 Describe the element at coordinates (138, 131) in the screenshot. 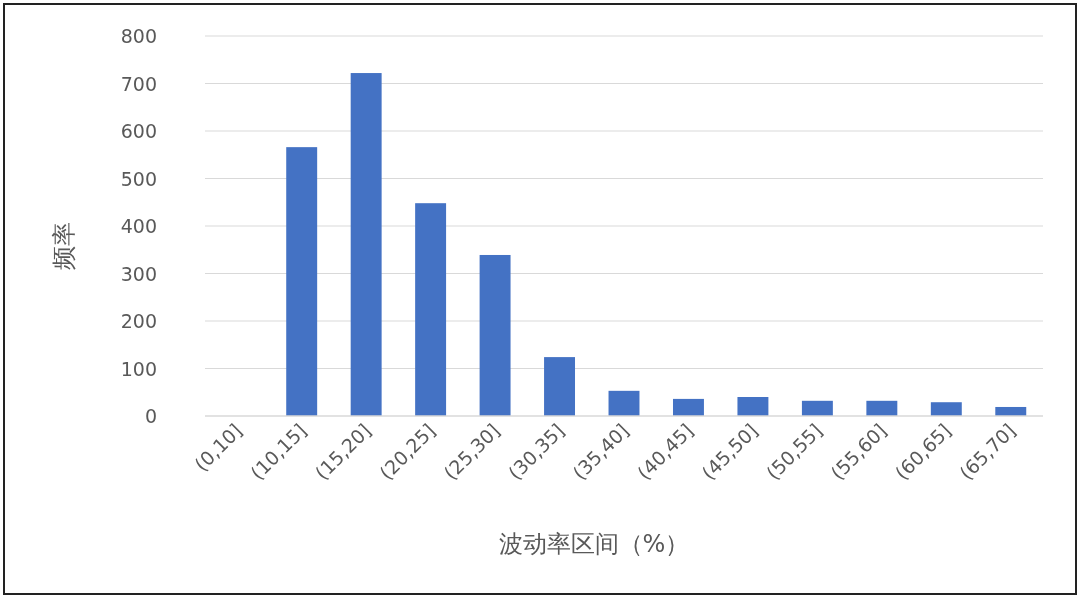

I see `y-tick-label: 600` at that location.